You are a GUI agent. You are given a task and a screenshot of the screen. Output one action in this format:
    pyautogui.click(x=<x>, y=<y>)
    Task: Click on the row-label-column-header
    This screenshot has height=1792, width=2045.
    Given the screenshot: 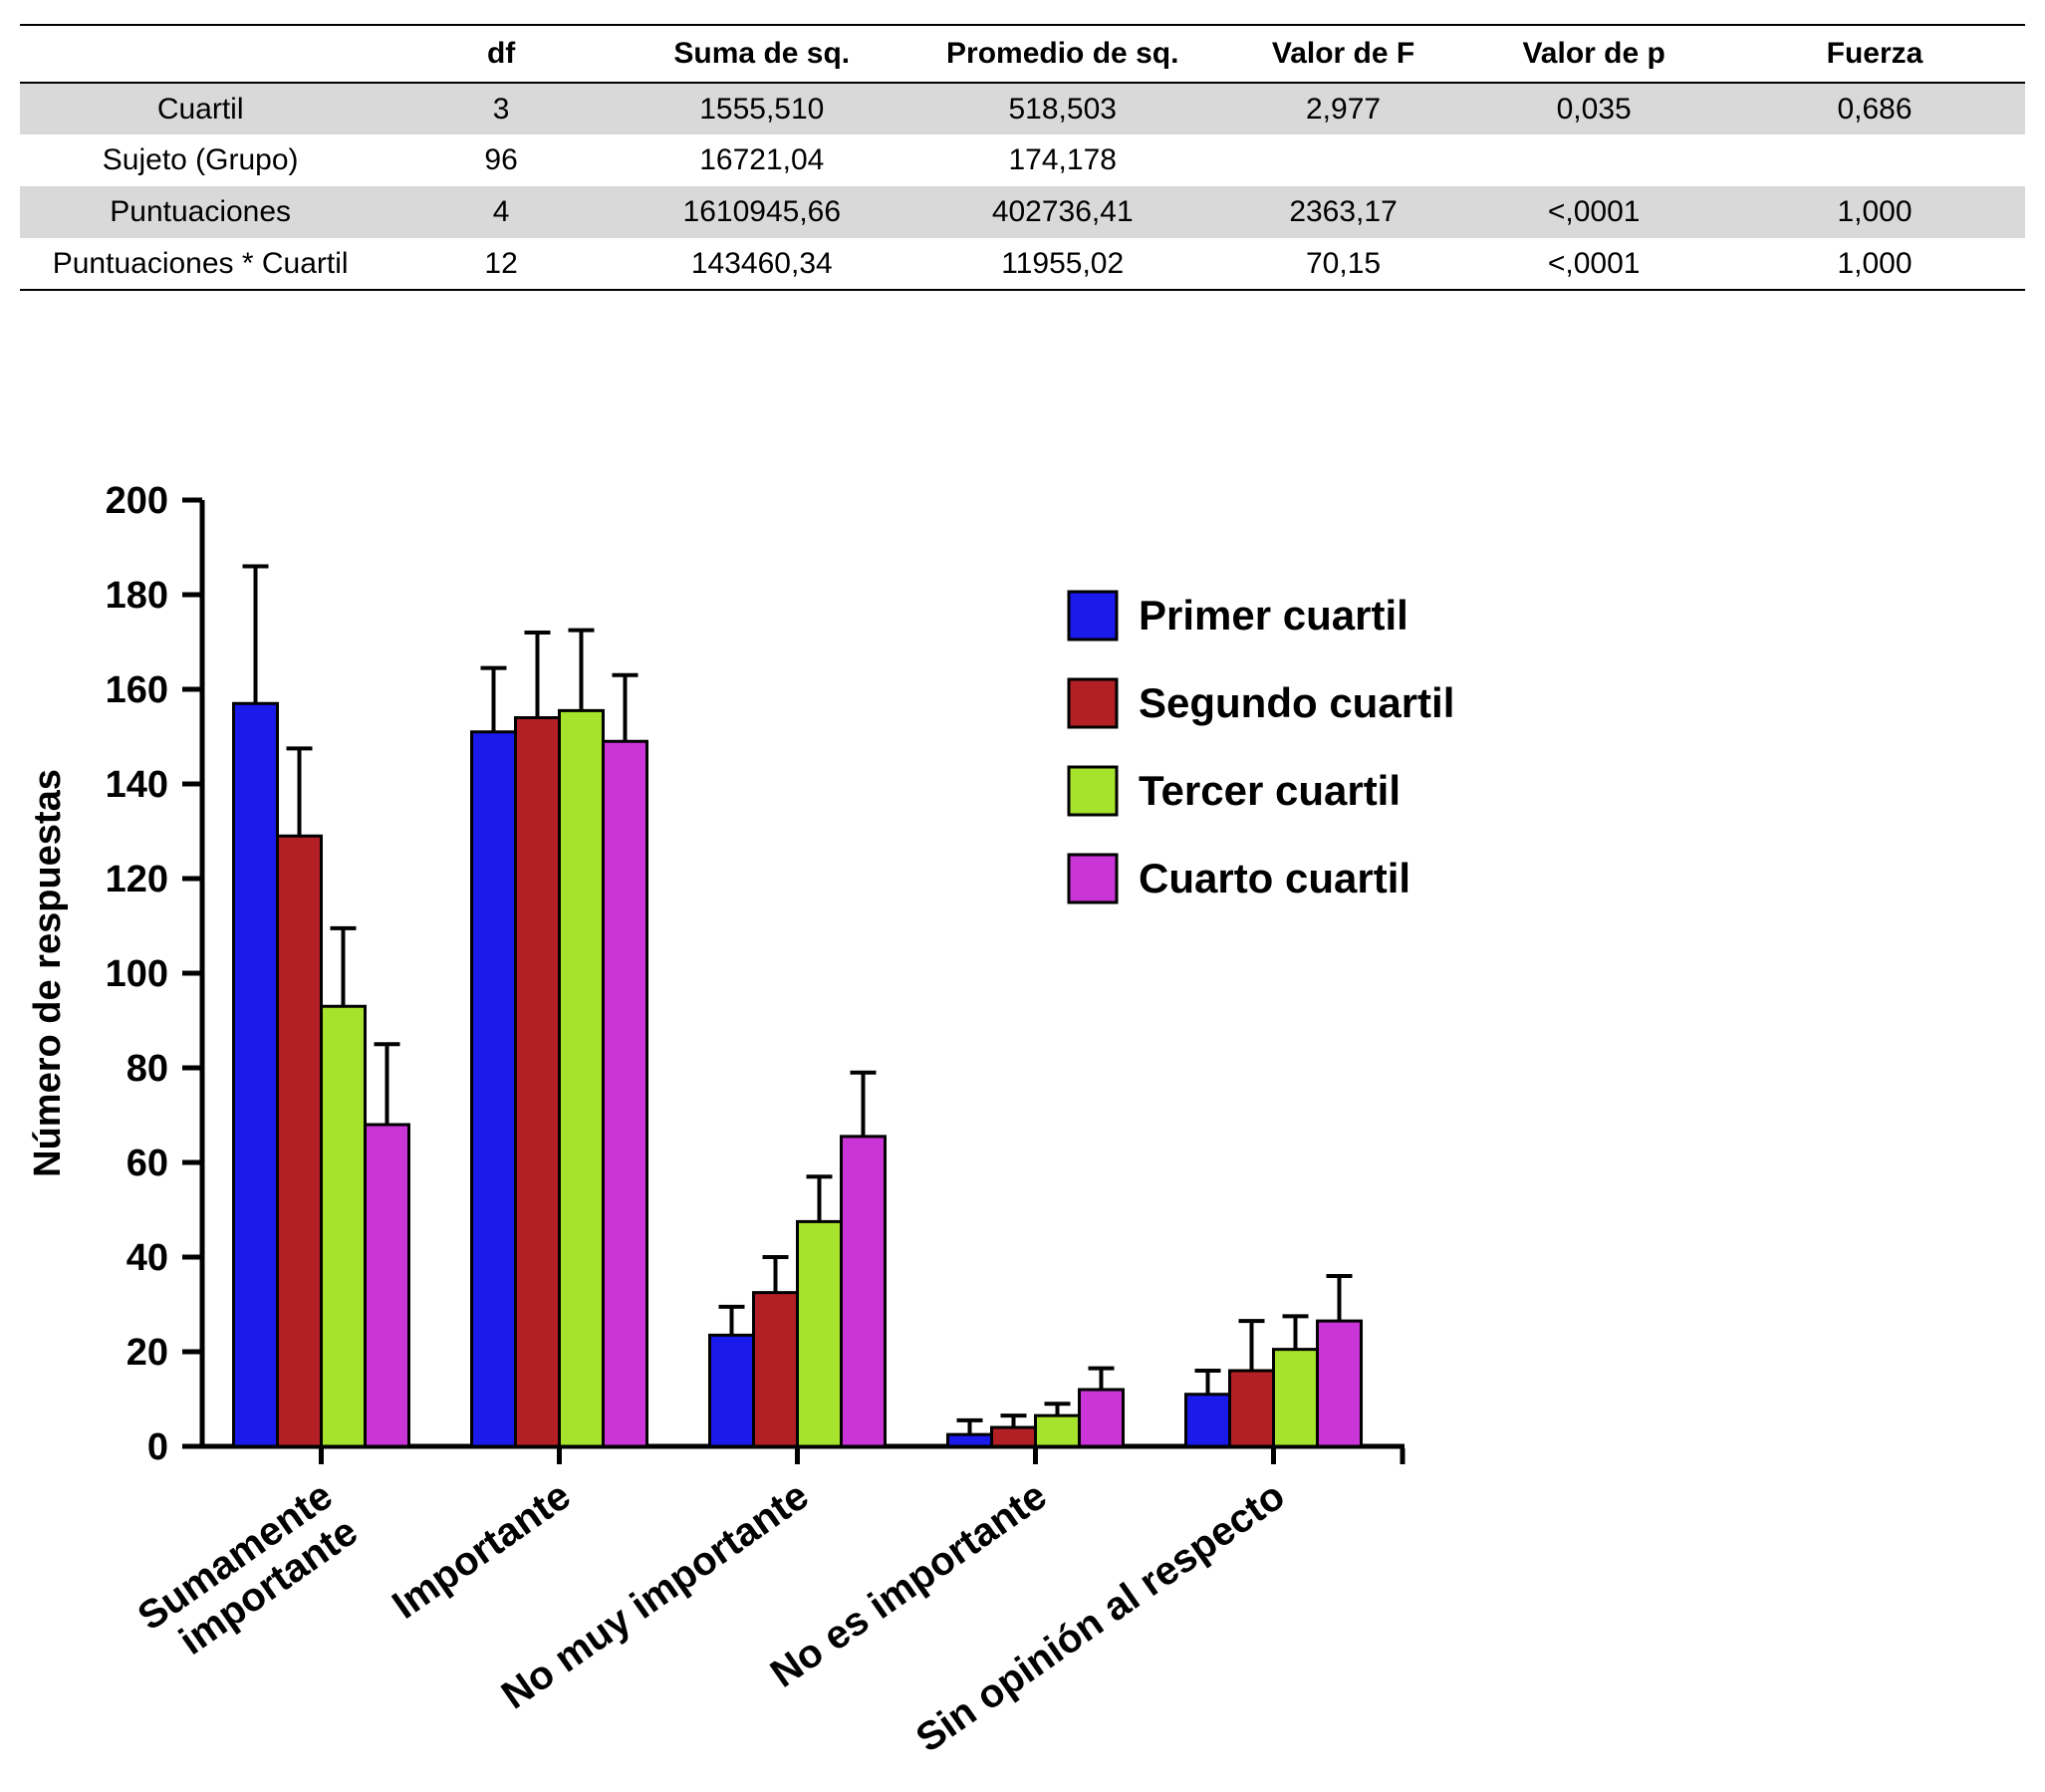 What is the action you would take?
    pyautogui.click(x=200, y=54)
    